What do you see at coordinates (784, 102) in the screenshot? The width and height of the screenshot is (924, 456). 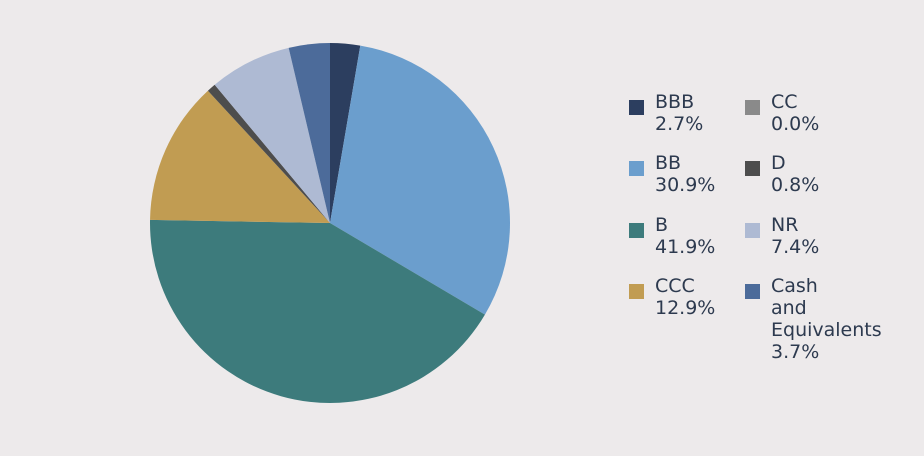 I see `legend-label: CC` at bounding box center [784, 102].